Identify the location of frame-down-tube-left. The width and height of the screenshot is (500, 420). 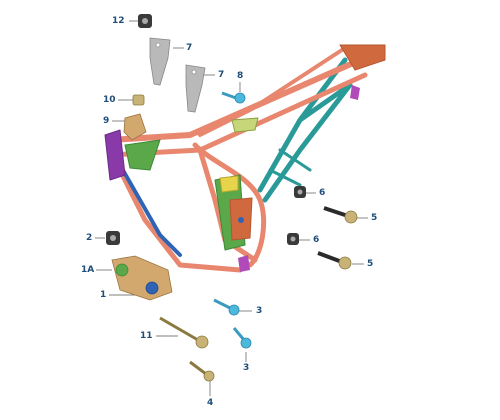
(177, 215).